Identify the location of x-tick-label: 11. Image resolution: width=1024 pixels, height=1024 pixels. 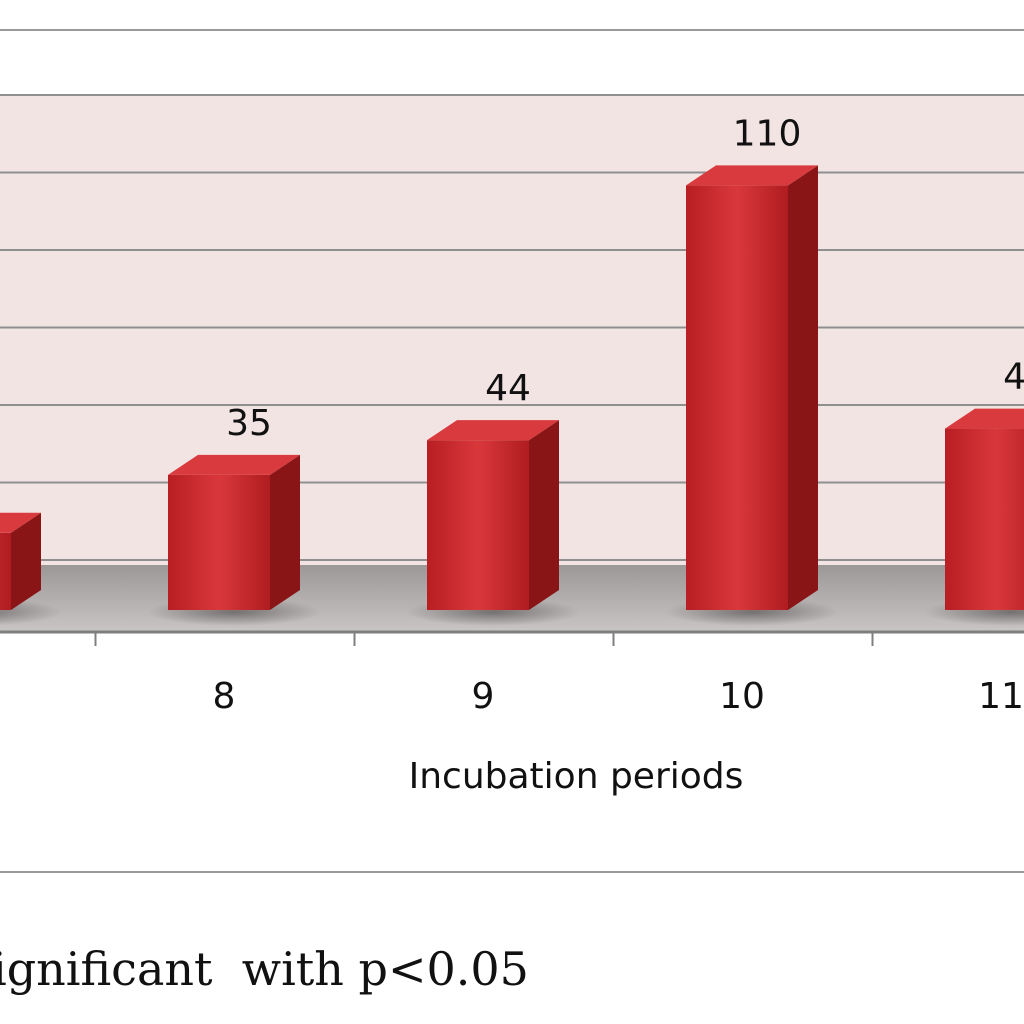
(1001, 696).